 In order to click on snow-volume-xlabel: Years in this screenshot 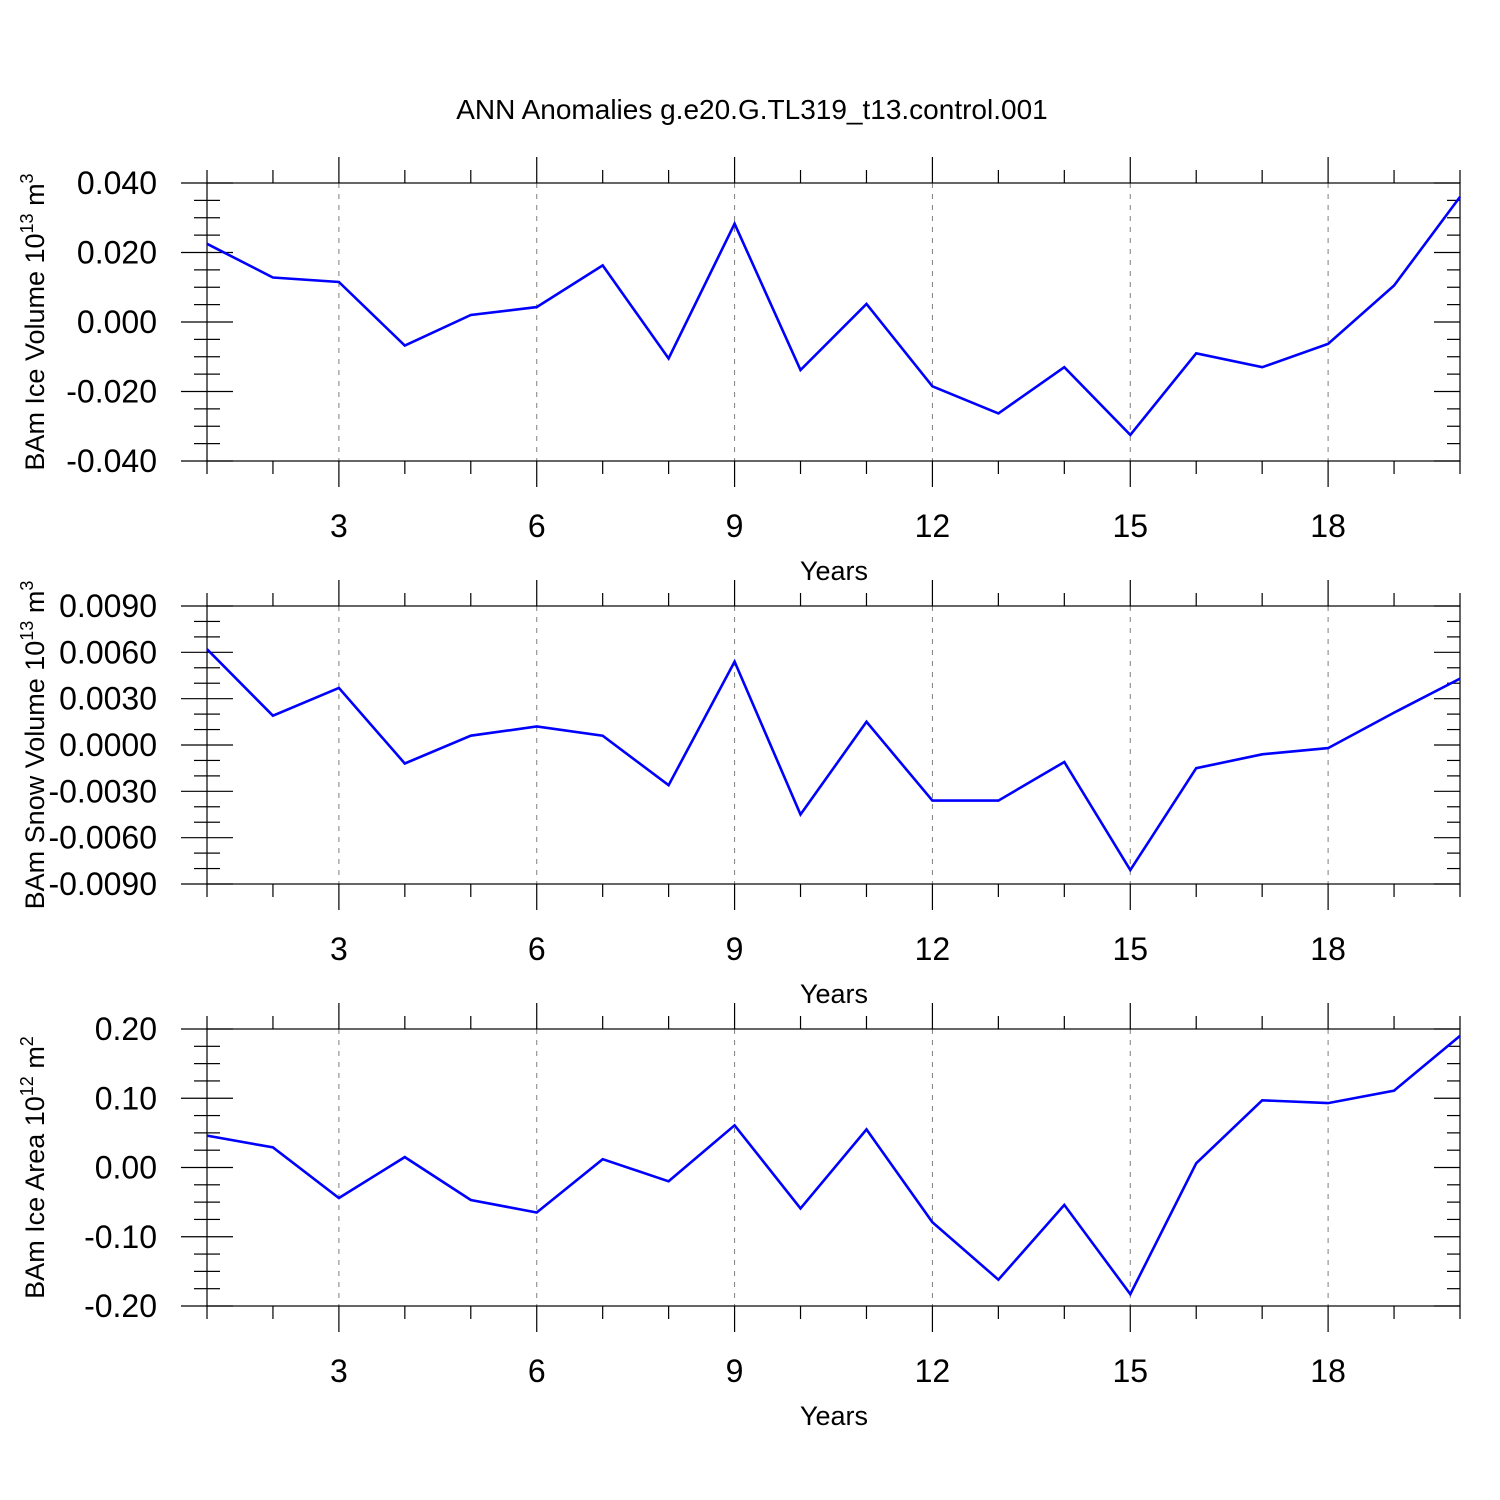, I will do `click(834, 994)`.